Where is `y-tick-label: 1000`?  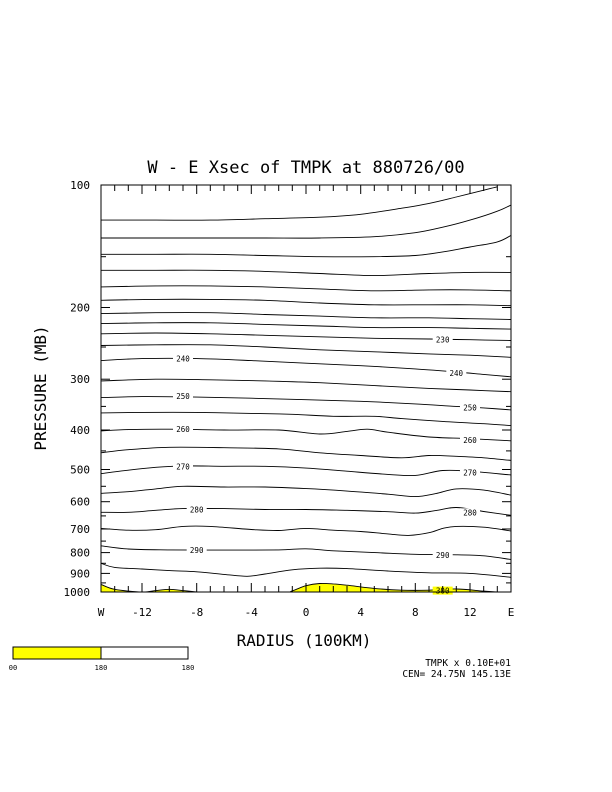
y-tick-label: 1000 is located at coordinates (77, 592).